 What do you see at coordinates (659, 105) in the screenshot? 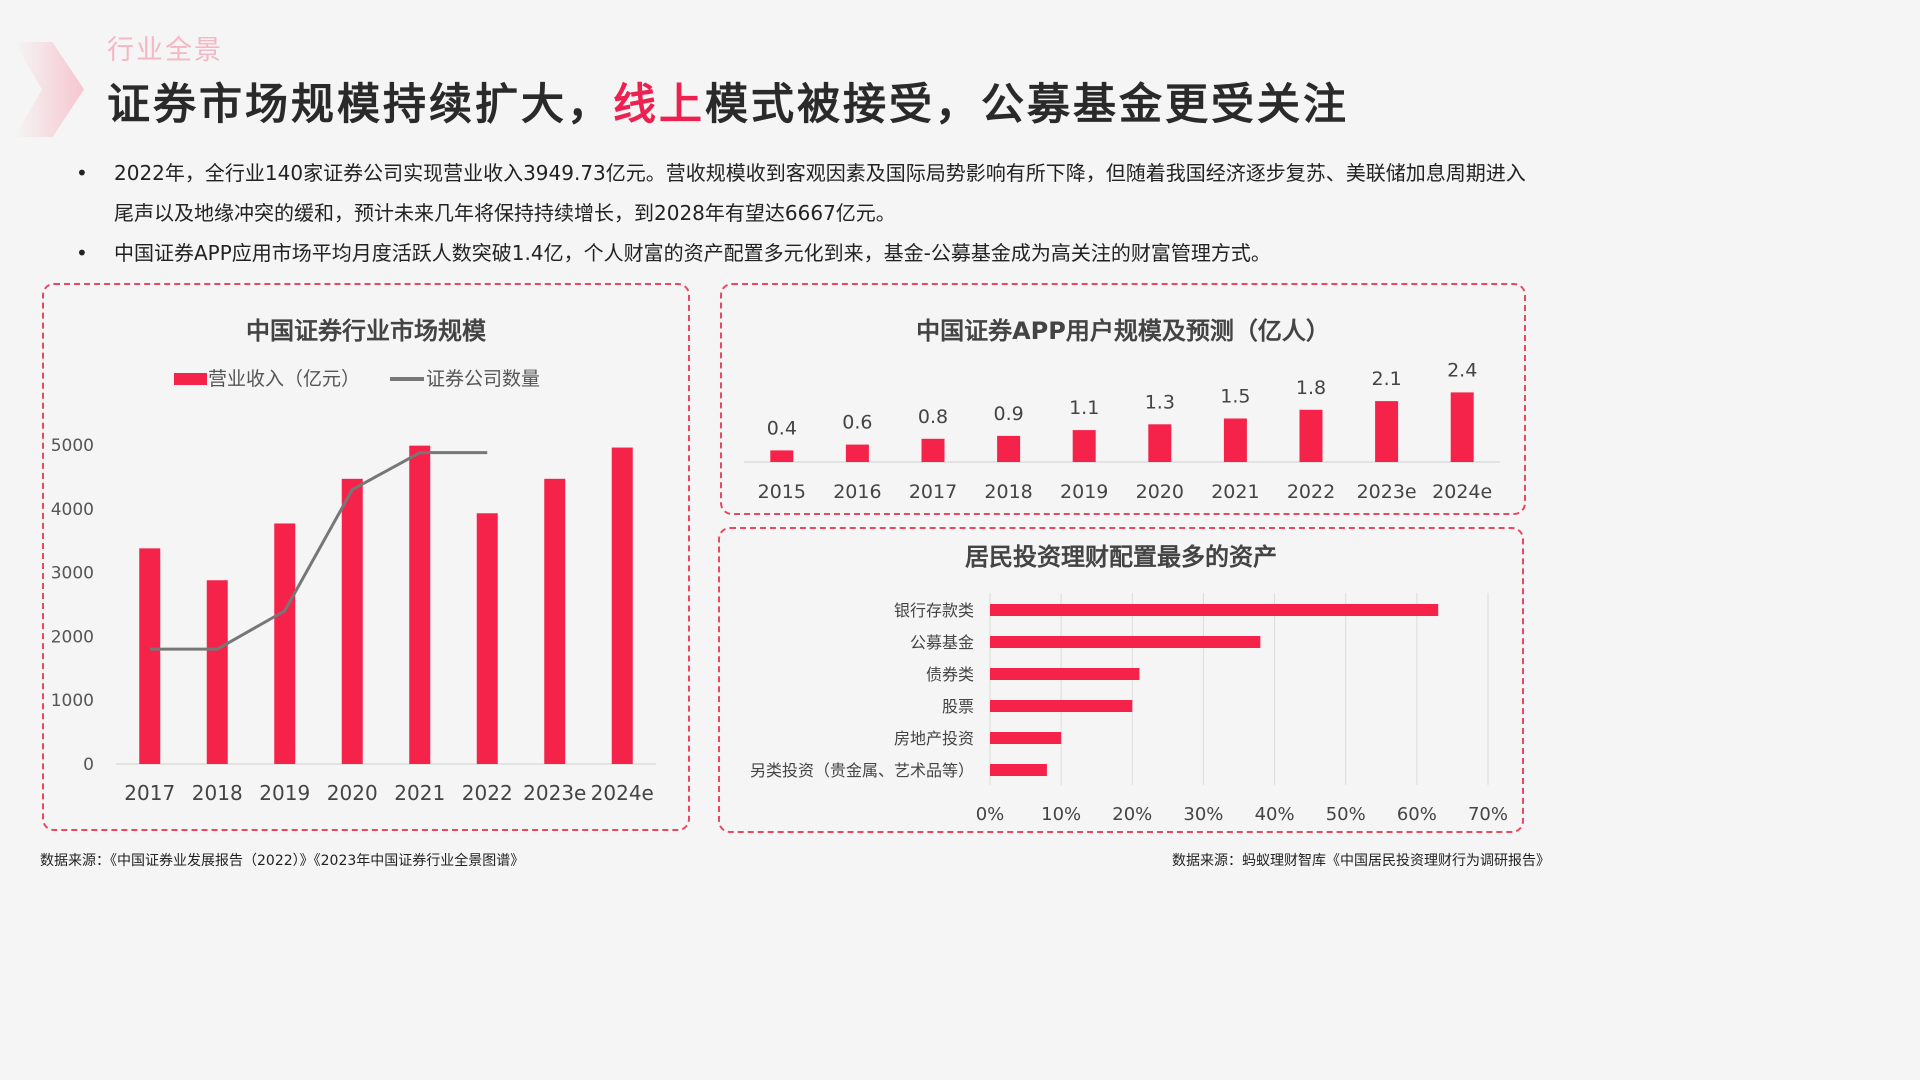
I see `title-highlight: 线上` at bounding box center [659, 105].